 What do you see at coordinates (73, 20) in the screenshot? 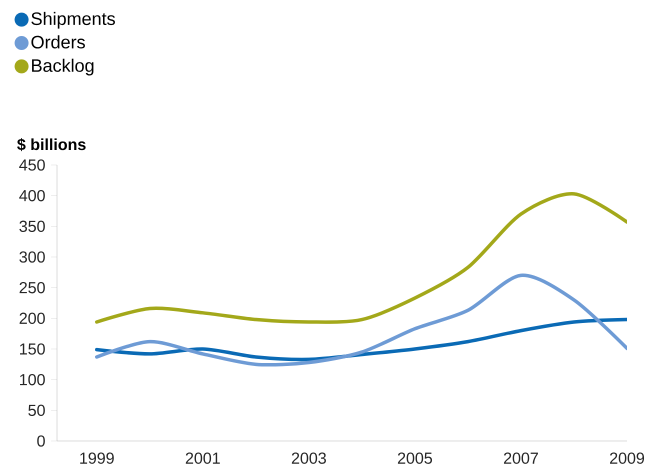
I see `legend-label: Shipments` at bounding box center [73, 20].